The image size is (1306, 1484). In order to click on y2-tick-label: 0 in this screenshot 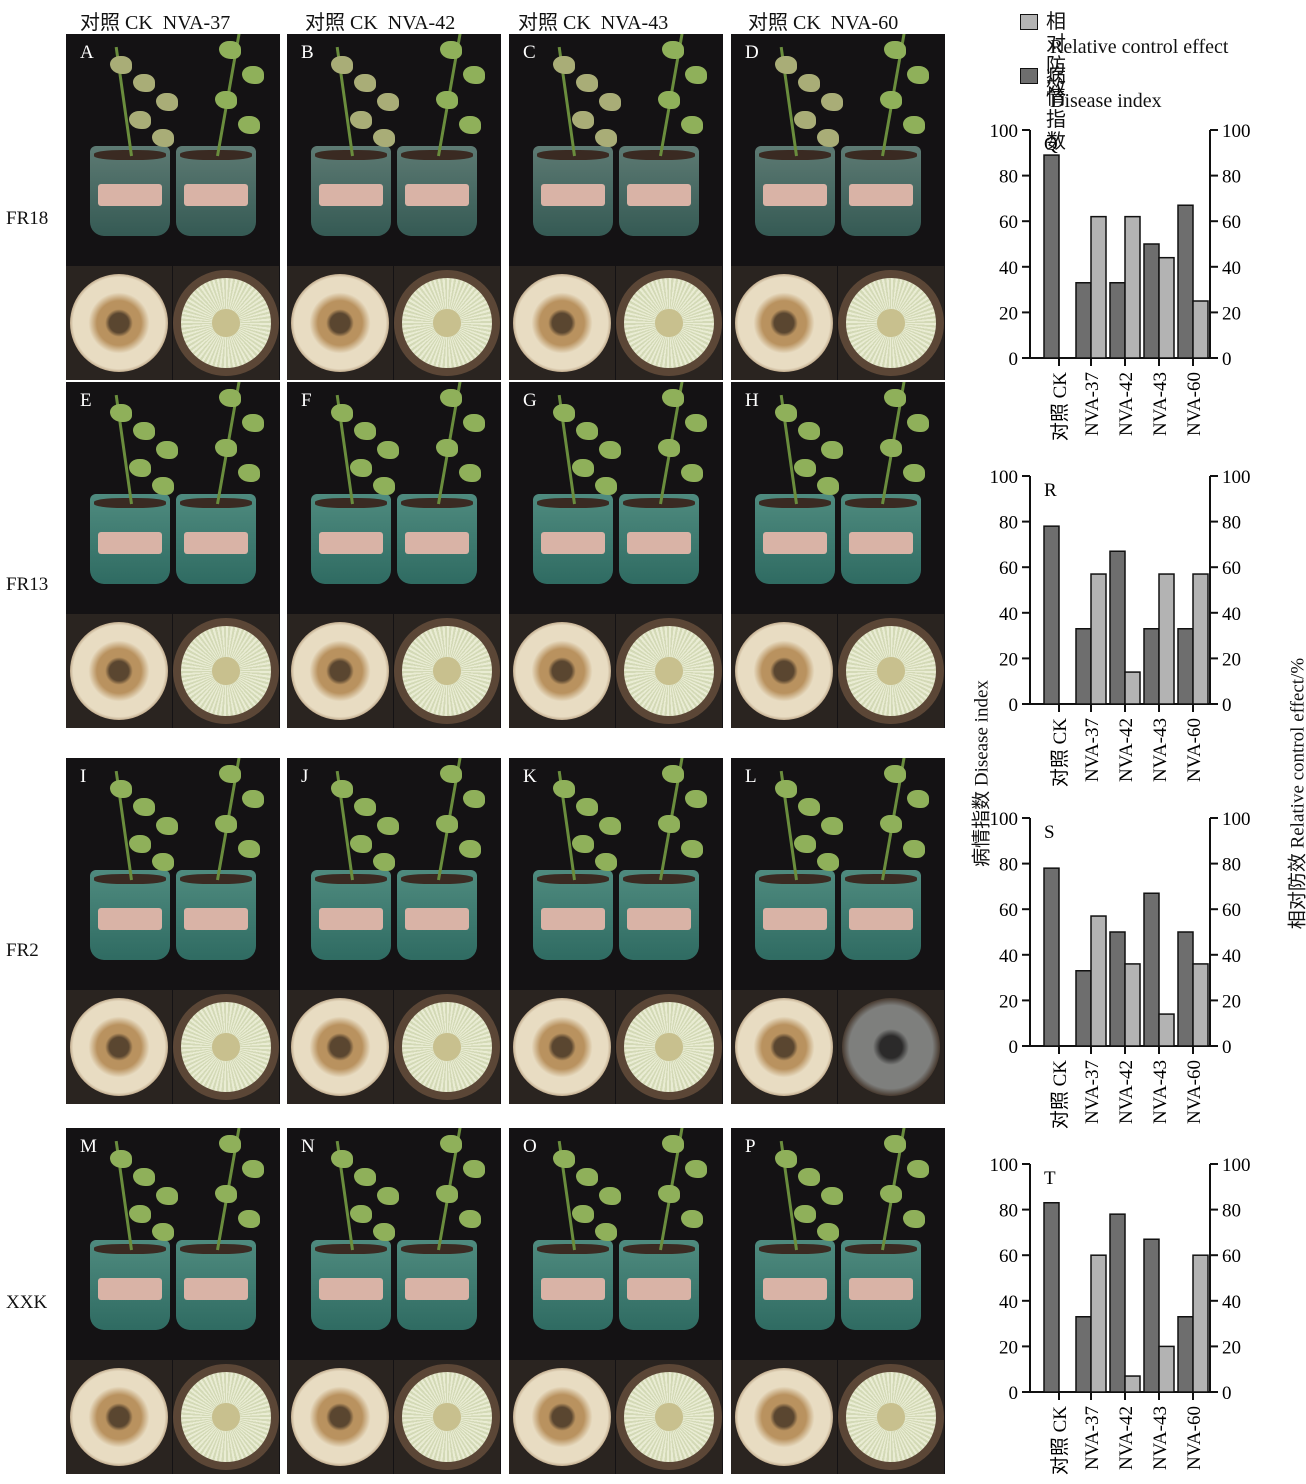, I will do `click(1227, 705)`.